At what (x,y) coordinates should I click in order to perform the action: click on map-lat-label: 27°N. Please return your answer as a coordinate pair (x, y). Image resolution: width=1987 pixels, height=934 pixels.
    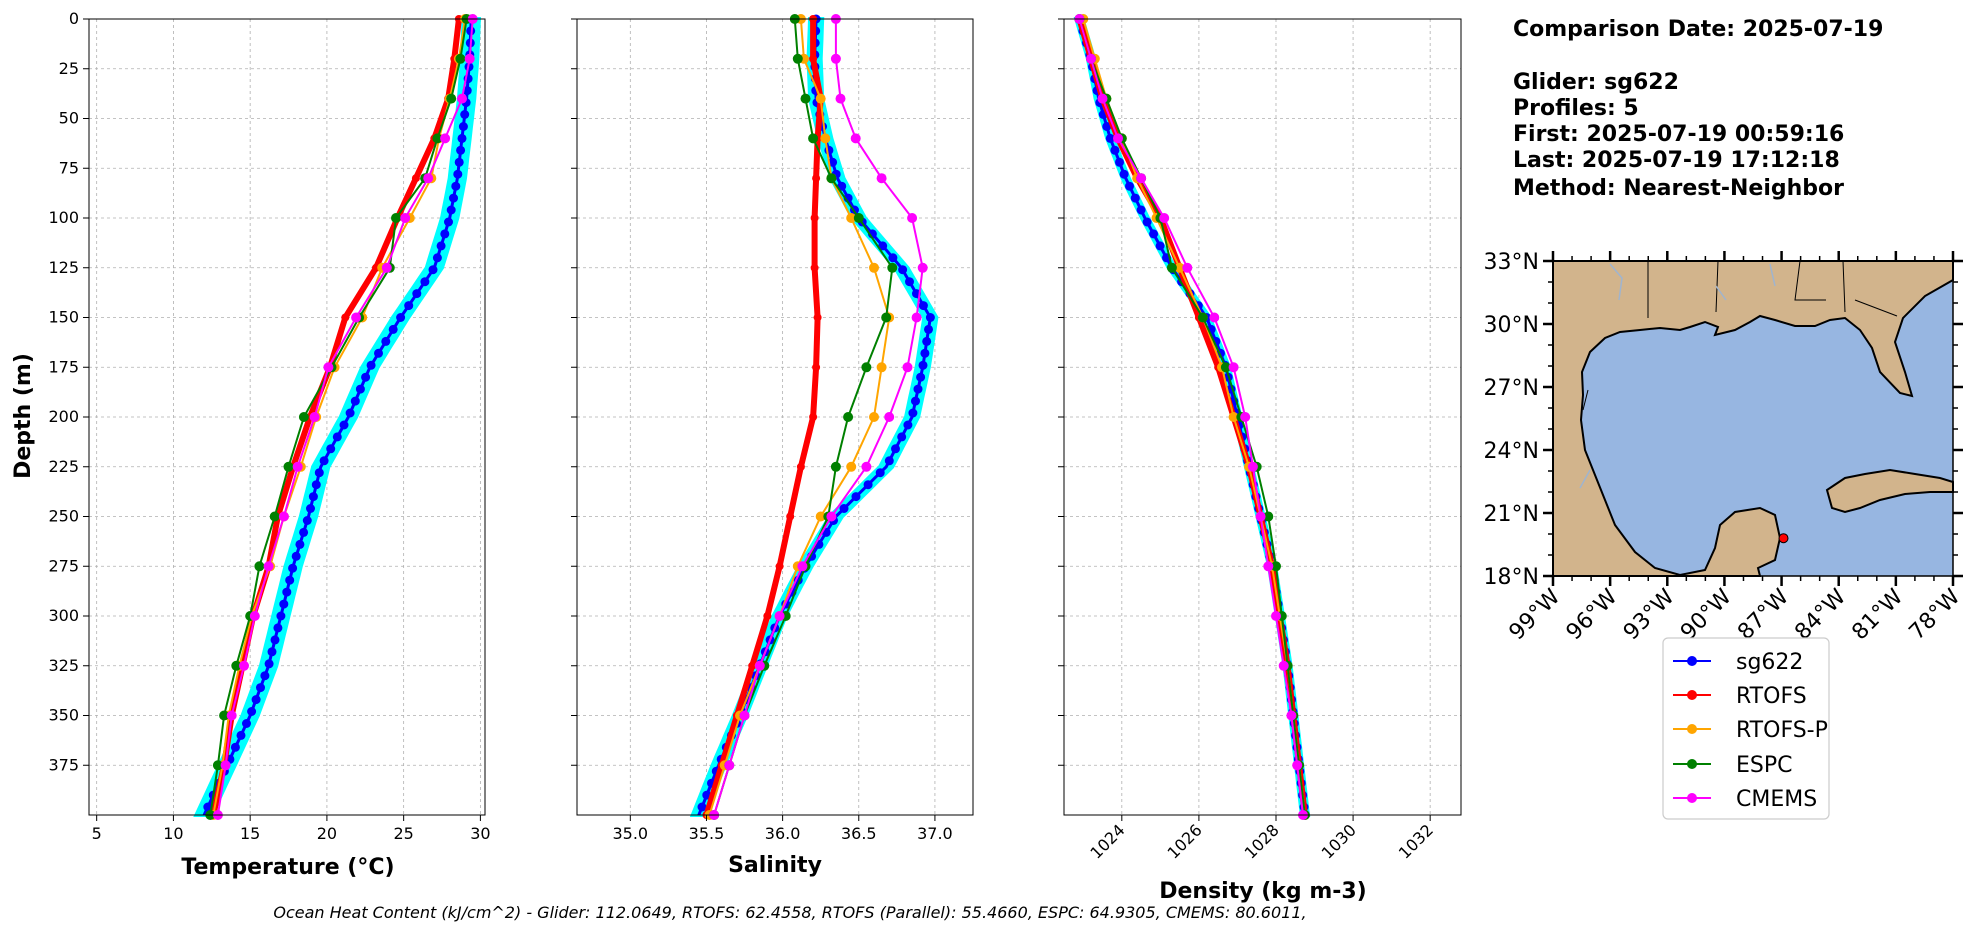
    Looking at the image, I should click on (1511, 388).